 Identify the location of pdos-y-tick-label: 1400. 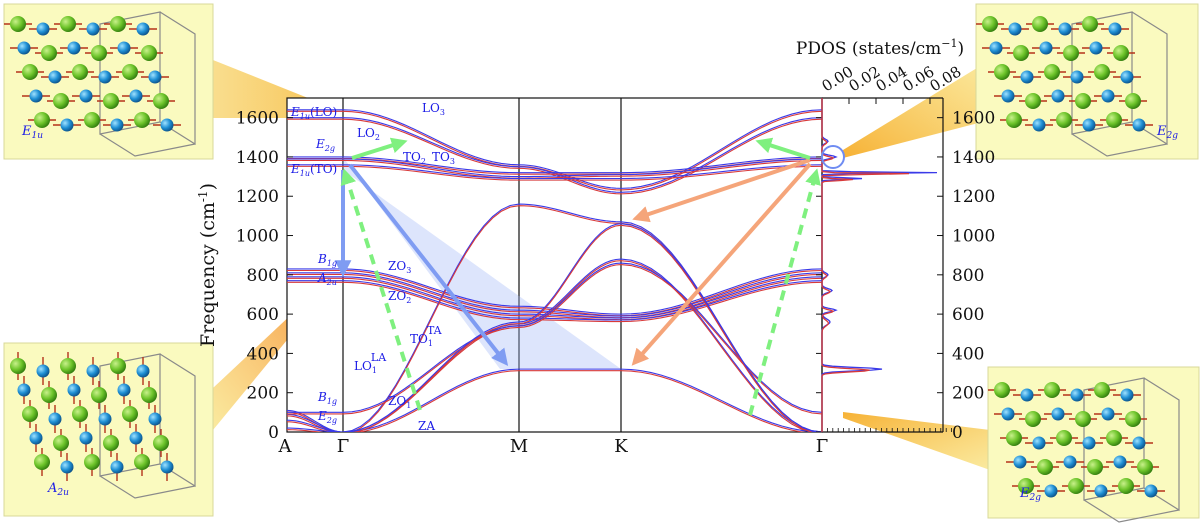
(973, 158).